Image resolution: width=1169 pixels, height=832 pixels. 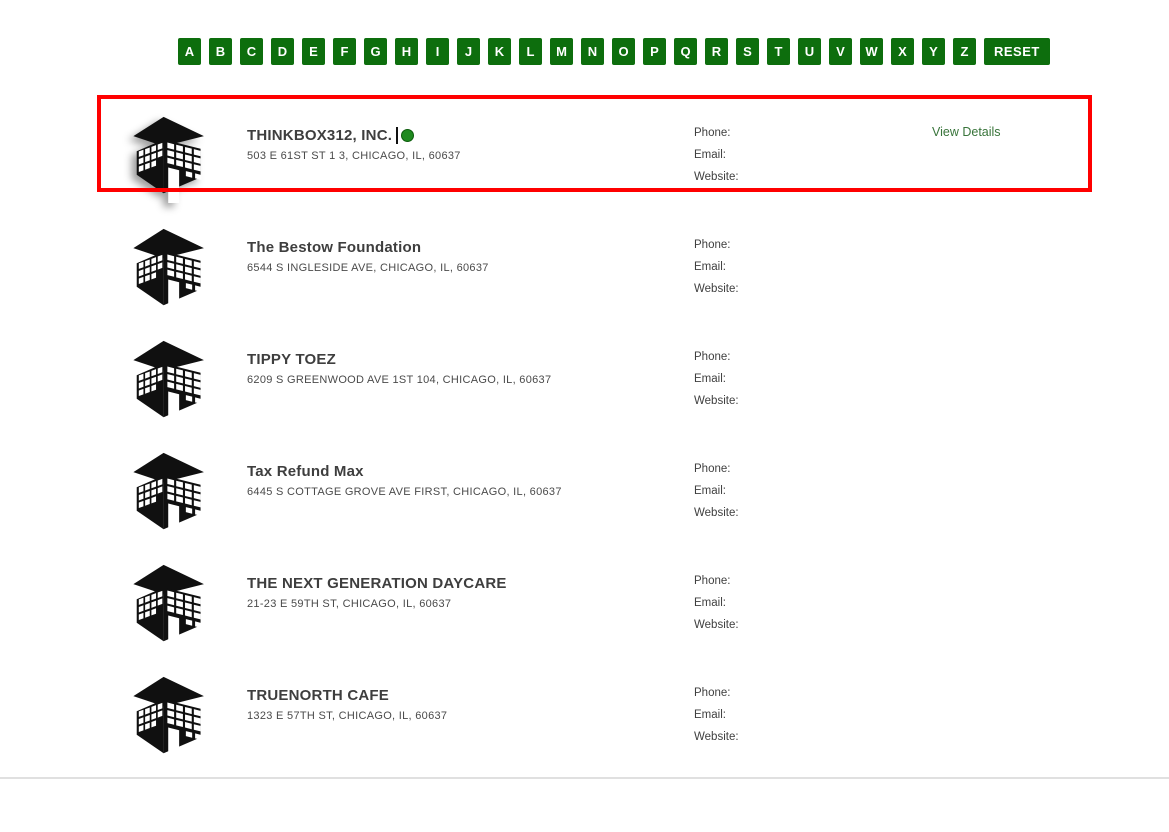 I want to click on business-name: Tax Refund Max, so click(x=305, y=471).